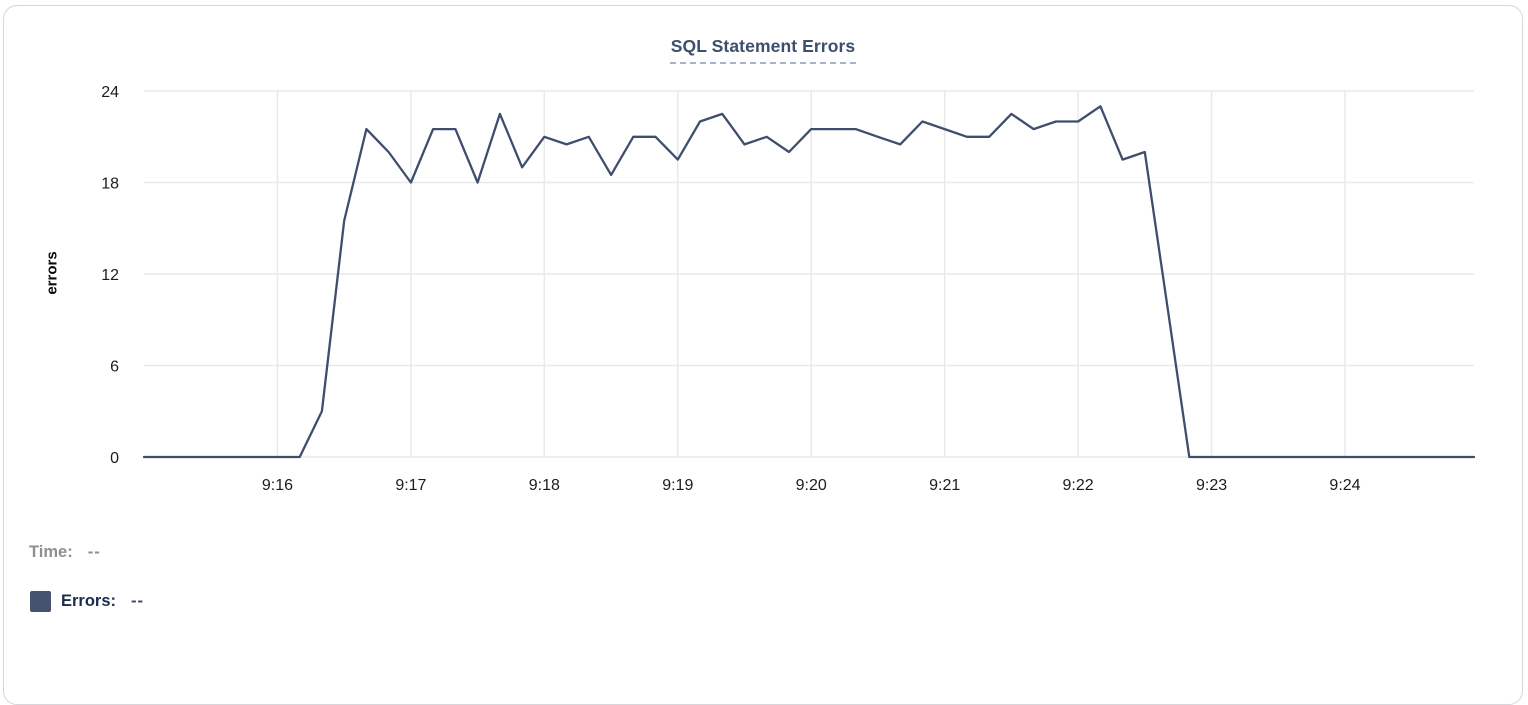 The width and height of the screenshot is (1528, 705). I want to click on y-tick-label: 6, so click(114, 367).